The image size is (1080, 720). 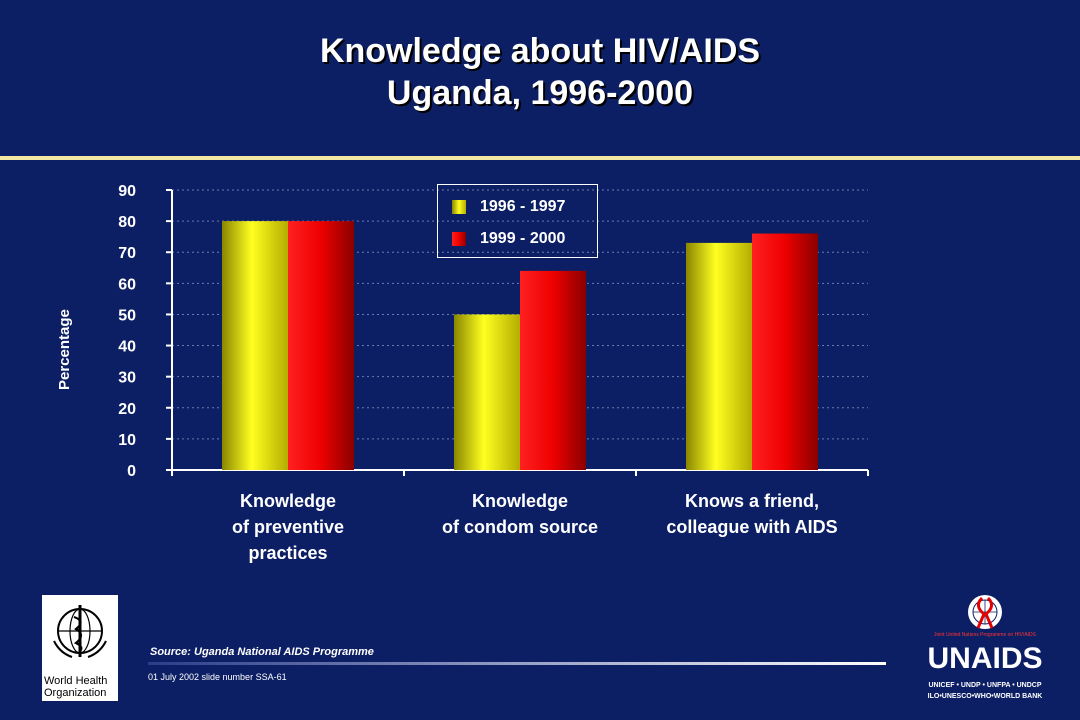 What do you see at coordinates (127, 378) in the screenshot?
I see `y-tick-label: 30` at bounding box center [127, 378].